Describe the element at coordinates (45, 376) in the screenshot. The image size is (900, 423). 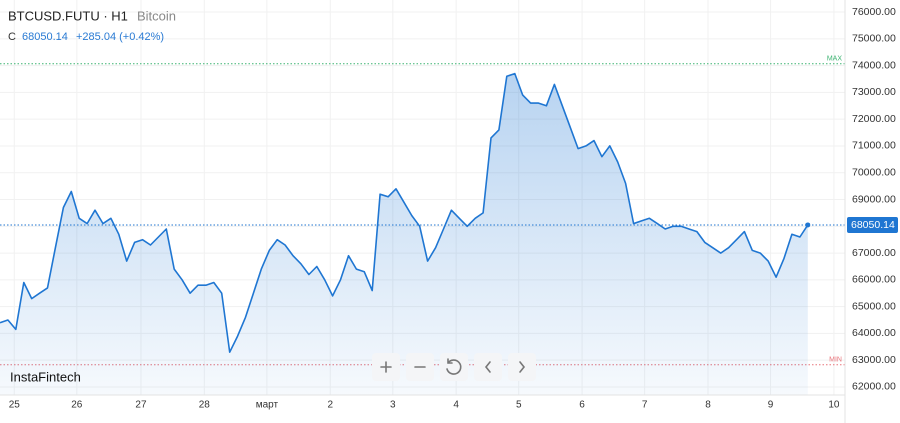
I see `watermark: InstaFintech` at that location.